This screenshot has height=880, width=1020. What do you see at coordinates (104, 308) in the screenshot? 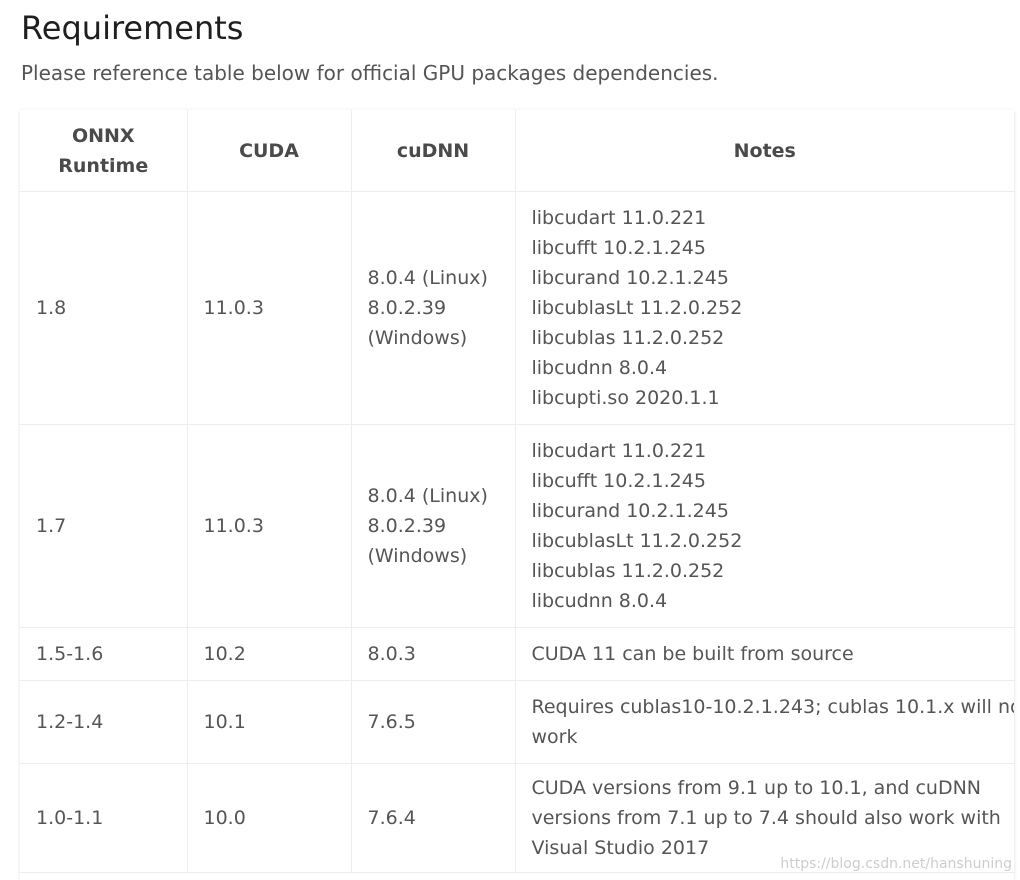
I see `cell-runtime: 1.8` at bounding box center [104, 308].